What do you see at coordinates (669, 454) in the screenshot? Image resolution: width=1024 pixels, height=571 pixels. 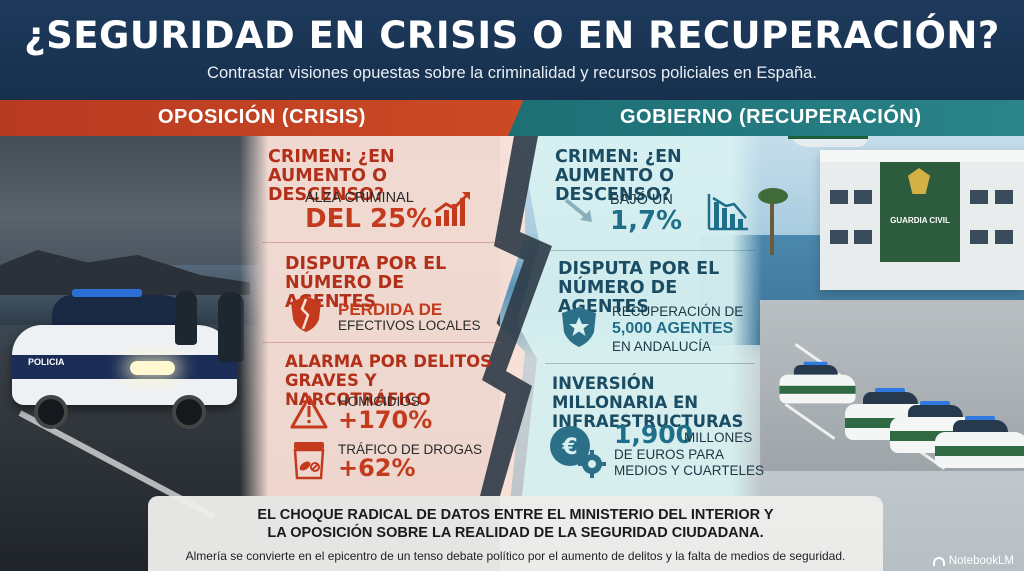 I see `investment-label-1: DE EUROS PARA` at bounding box center [669, 454].